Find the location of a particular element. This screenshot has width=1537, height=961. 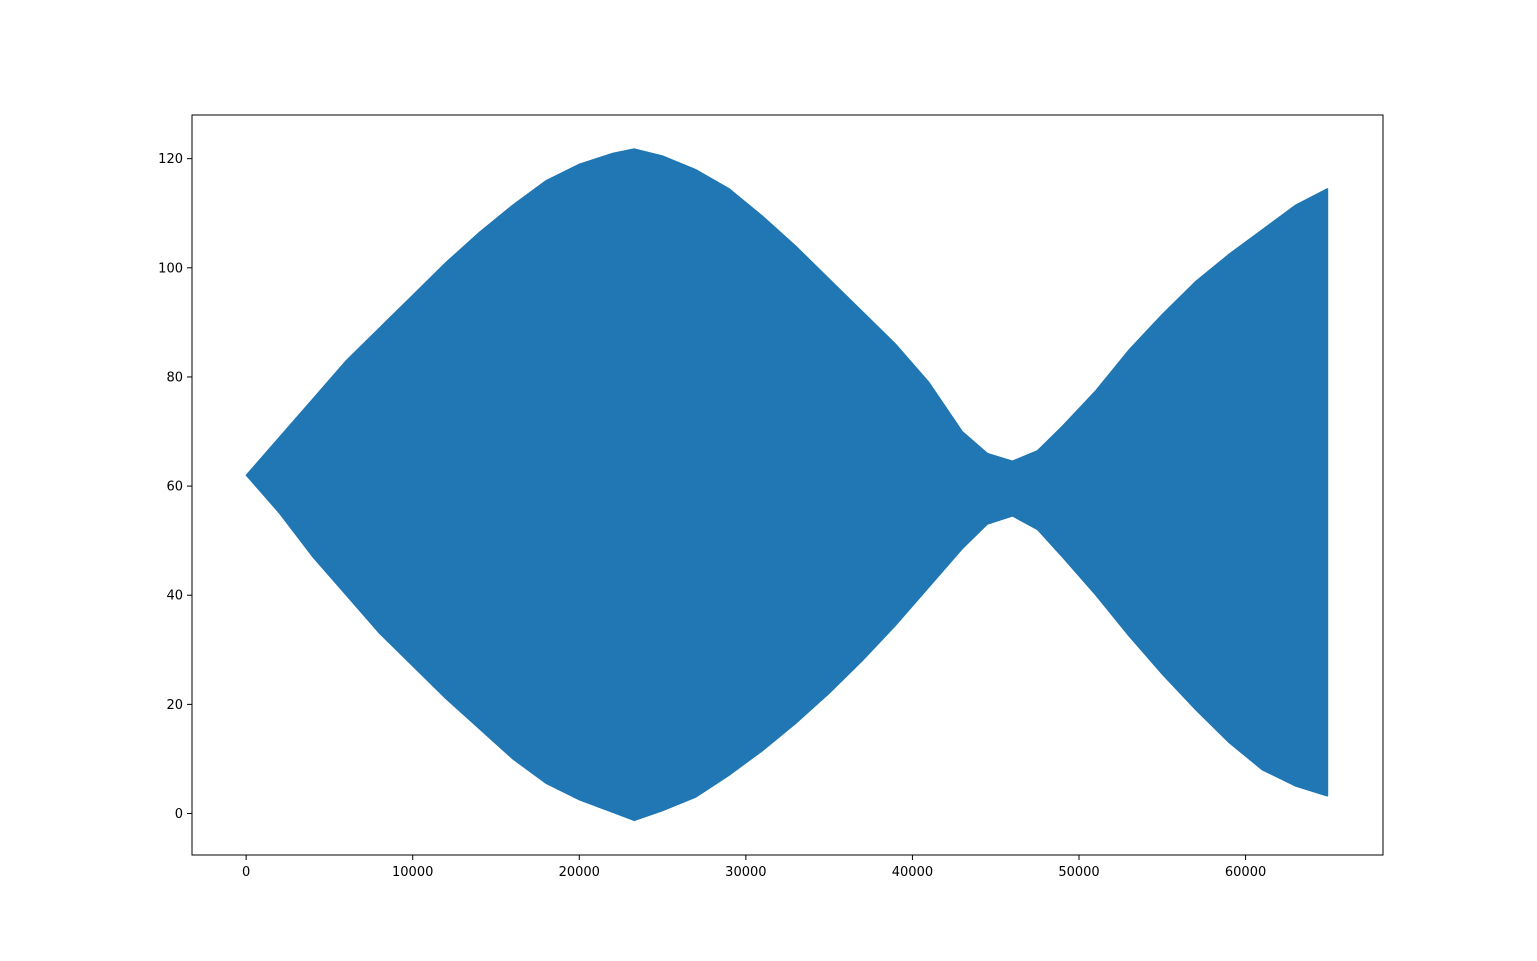

x-tick-label: 30000 is located at coordinates (745, 872).